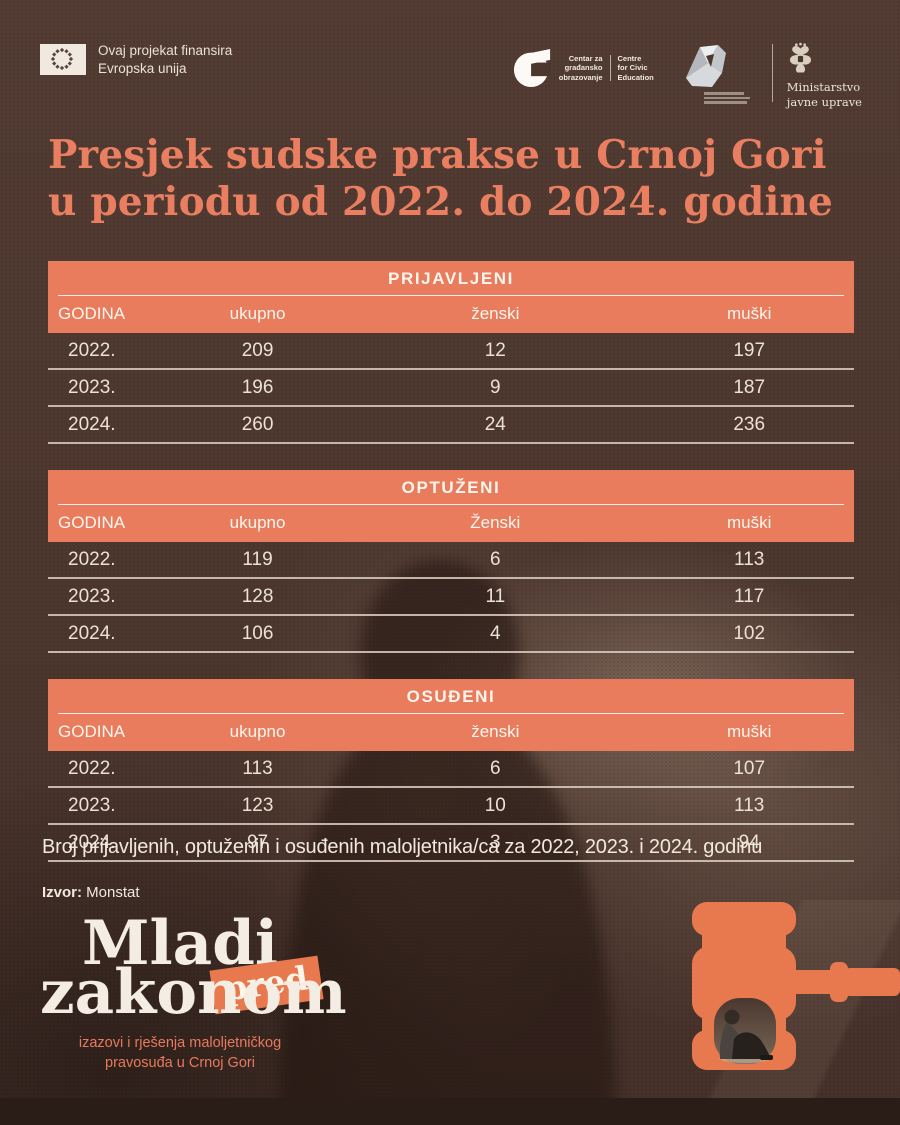 This screenshot has height=1125, width=900. Describe the element at coordinates (824, 94) in the screenshot. I see `ministry-text: Ministarstvo javne uprave` at that location.